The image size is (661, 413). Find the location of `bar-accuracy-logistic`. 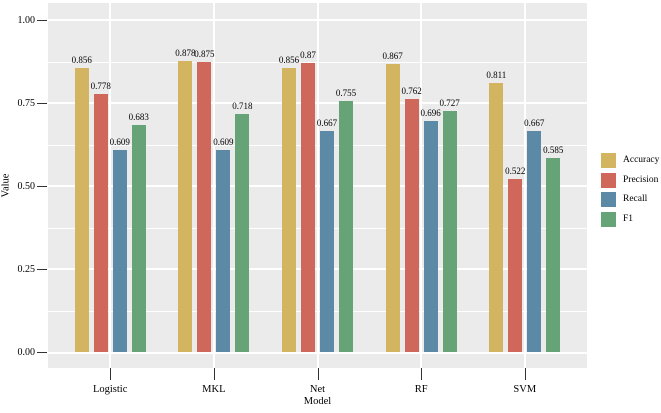

bar-accuracy-logistic is located at coordinates (81, 209).